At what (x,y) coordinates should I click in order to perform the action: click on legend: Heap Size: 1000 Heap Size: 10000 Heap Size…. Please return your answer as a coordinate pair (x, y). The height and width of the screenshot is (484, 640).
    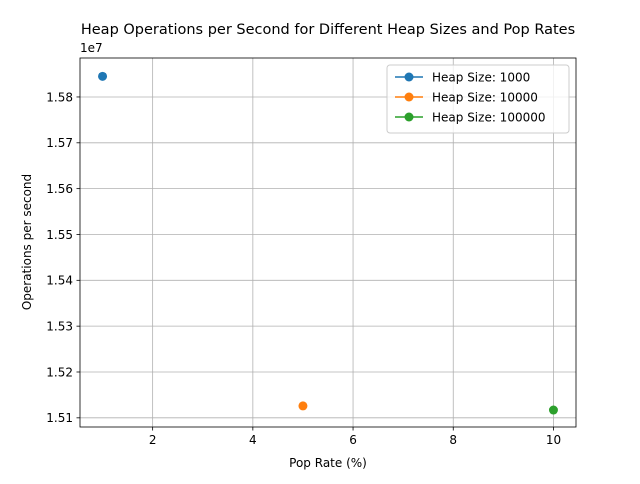
    Looking at the image, I should click on (478, 99).